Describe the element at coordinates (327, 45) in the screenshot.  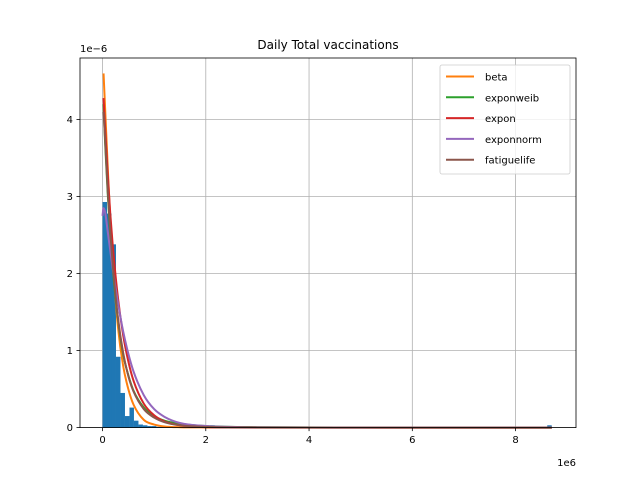
I see `chart-title: Daily Total vaccinations` at that location.